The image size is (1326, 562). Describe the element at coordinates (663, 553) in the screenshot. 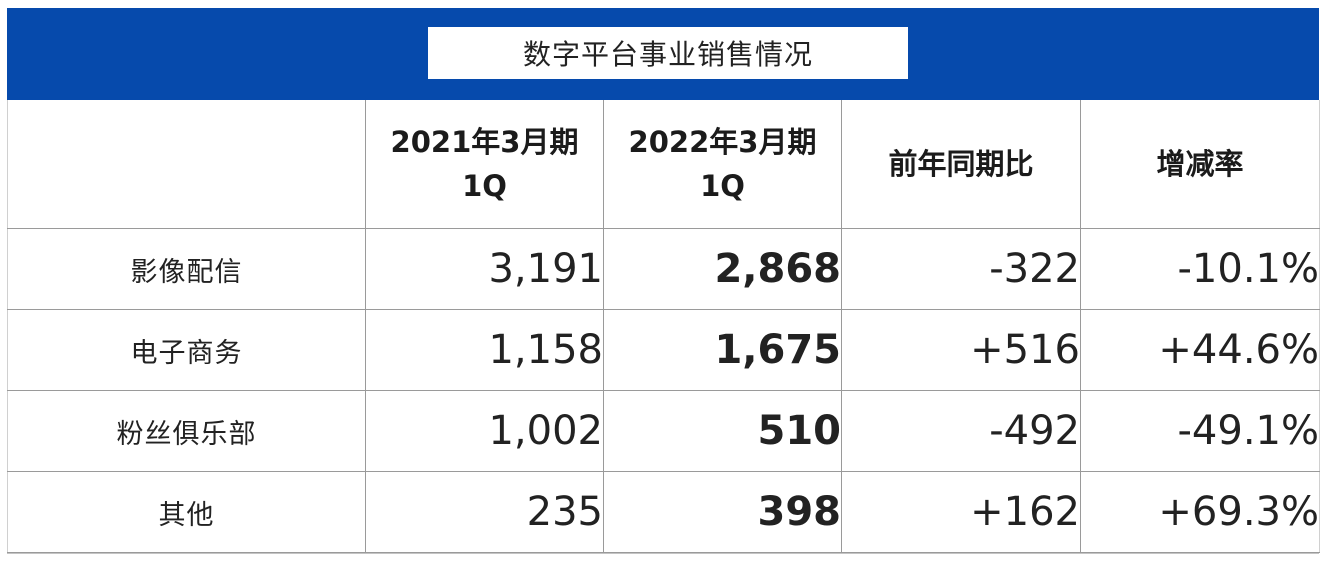

I see `bottom-divider` at that location.